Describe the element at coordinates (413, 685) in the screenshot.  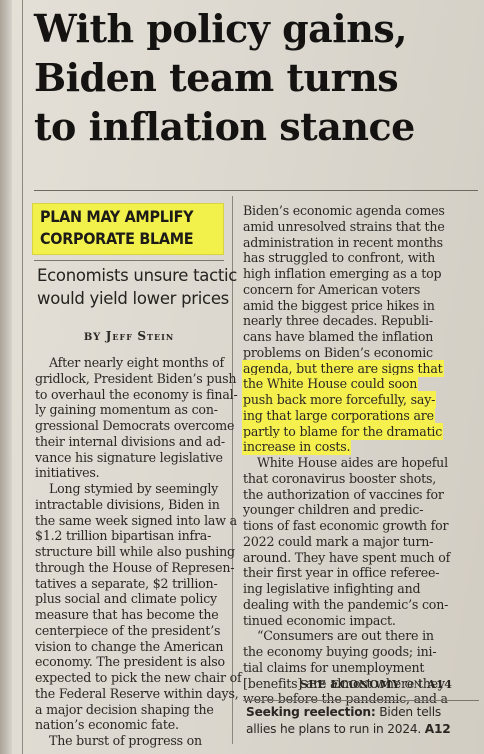
I see `jump-on: ON` at that location.